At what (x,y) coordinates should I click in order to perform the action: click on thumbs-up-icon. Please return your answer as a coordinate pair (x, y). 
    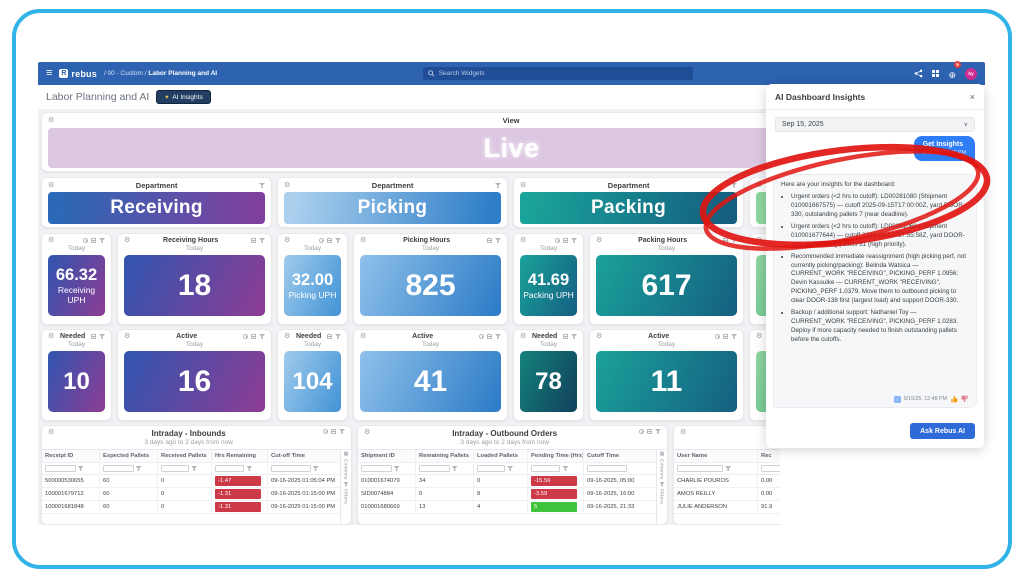
    Looking at the image, I should click on (954, 399).